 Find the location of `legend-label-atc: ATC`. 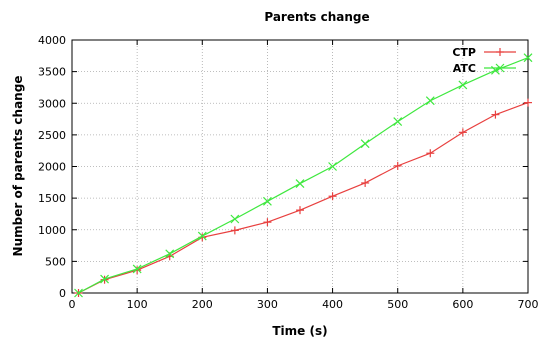

legend-label-atc: ATC is located at coordinates (464, 68).